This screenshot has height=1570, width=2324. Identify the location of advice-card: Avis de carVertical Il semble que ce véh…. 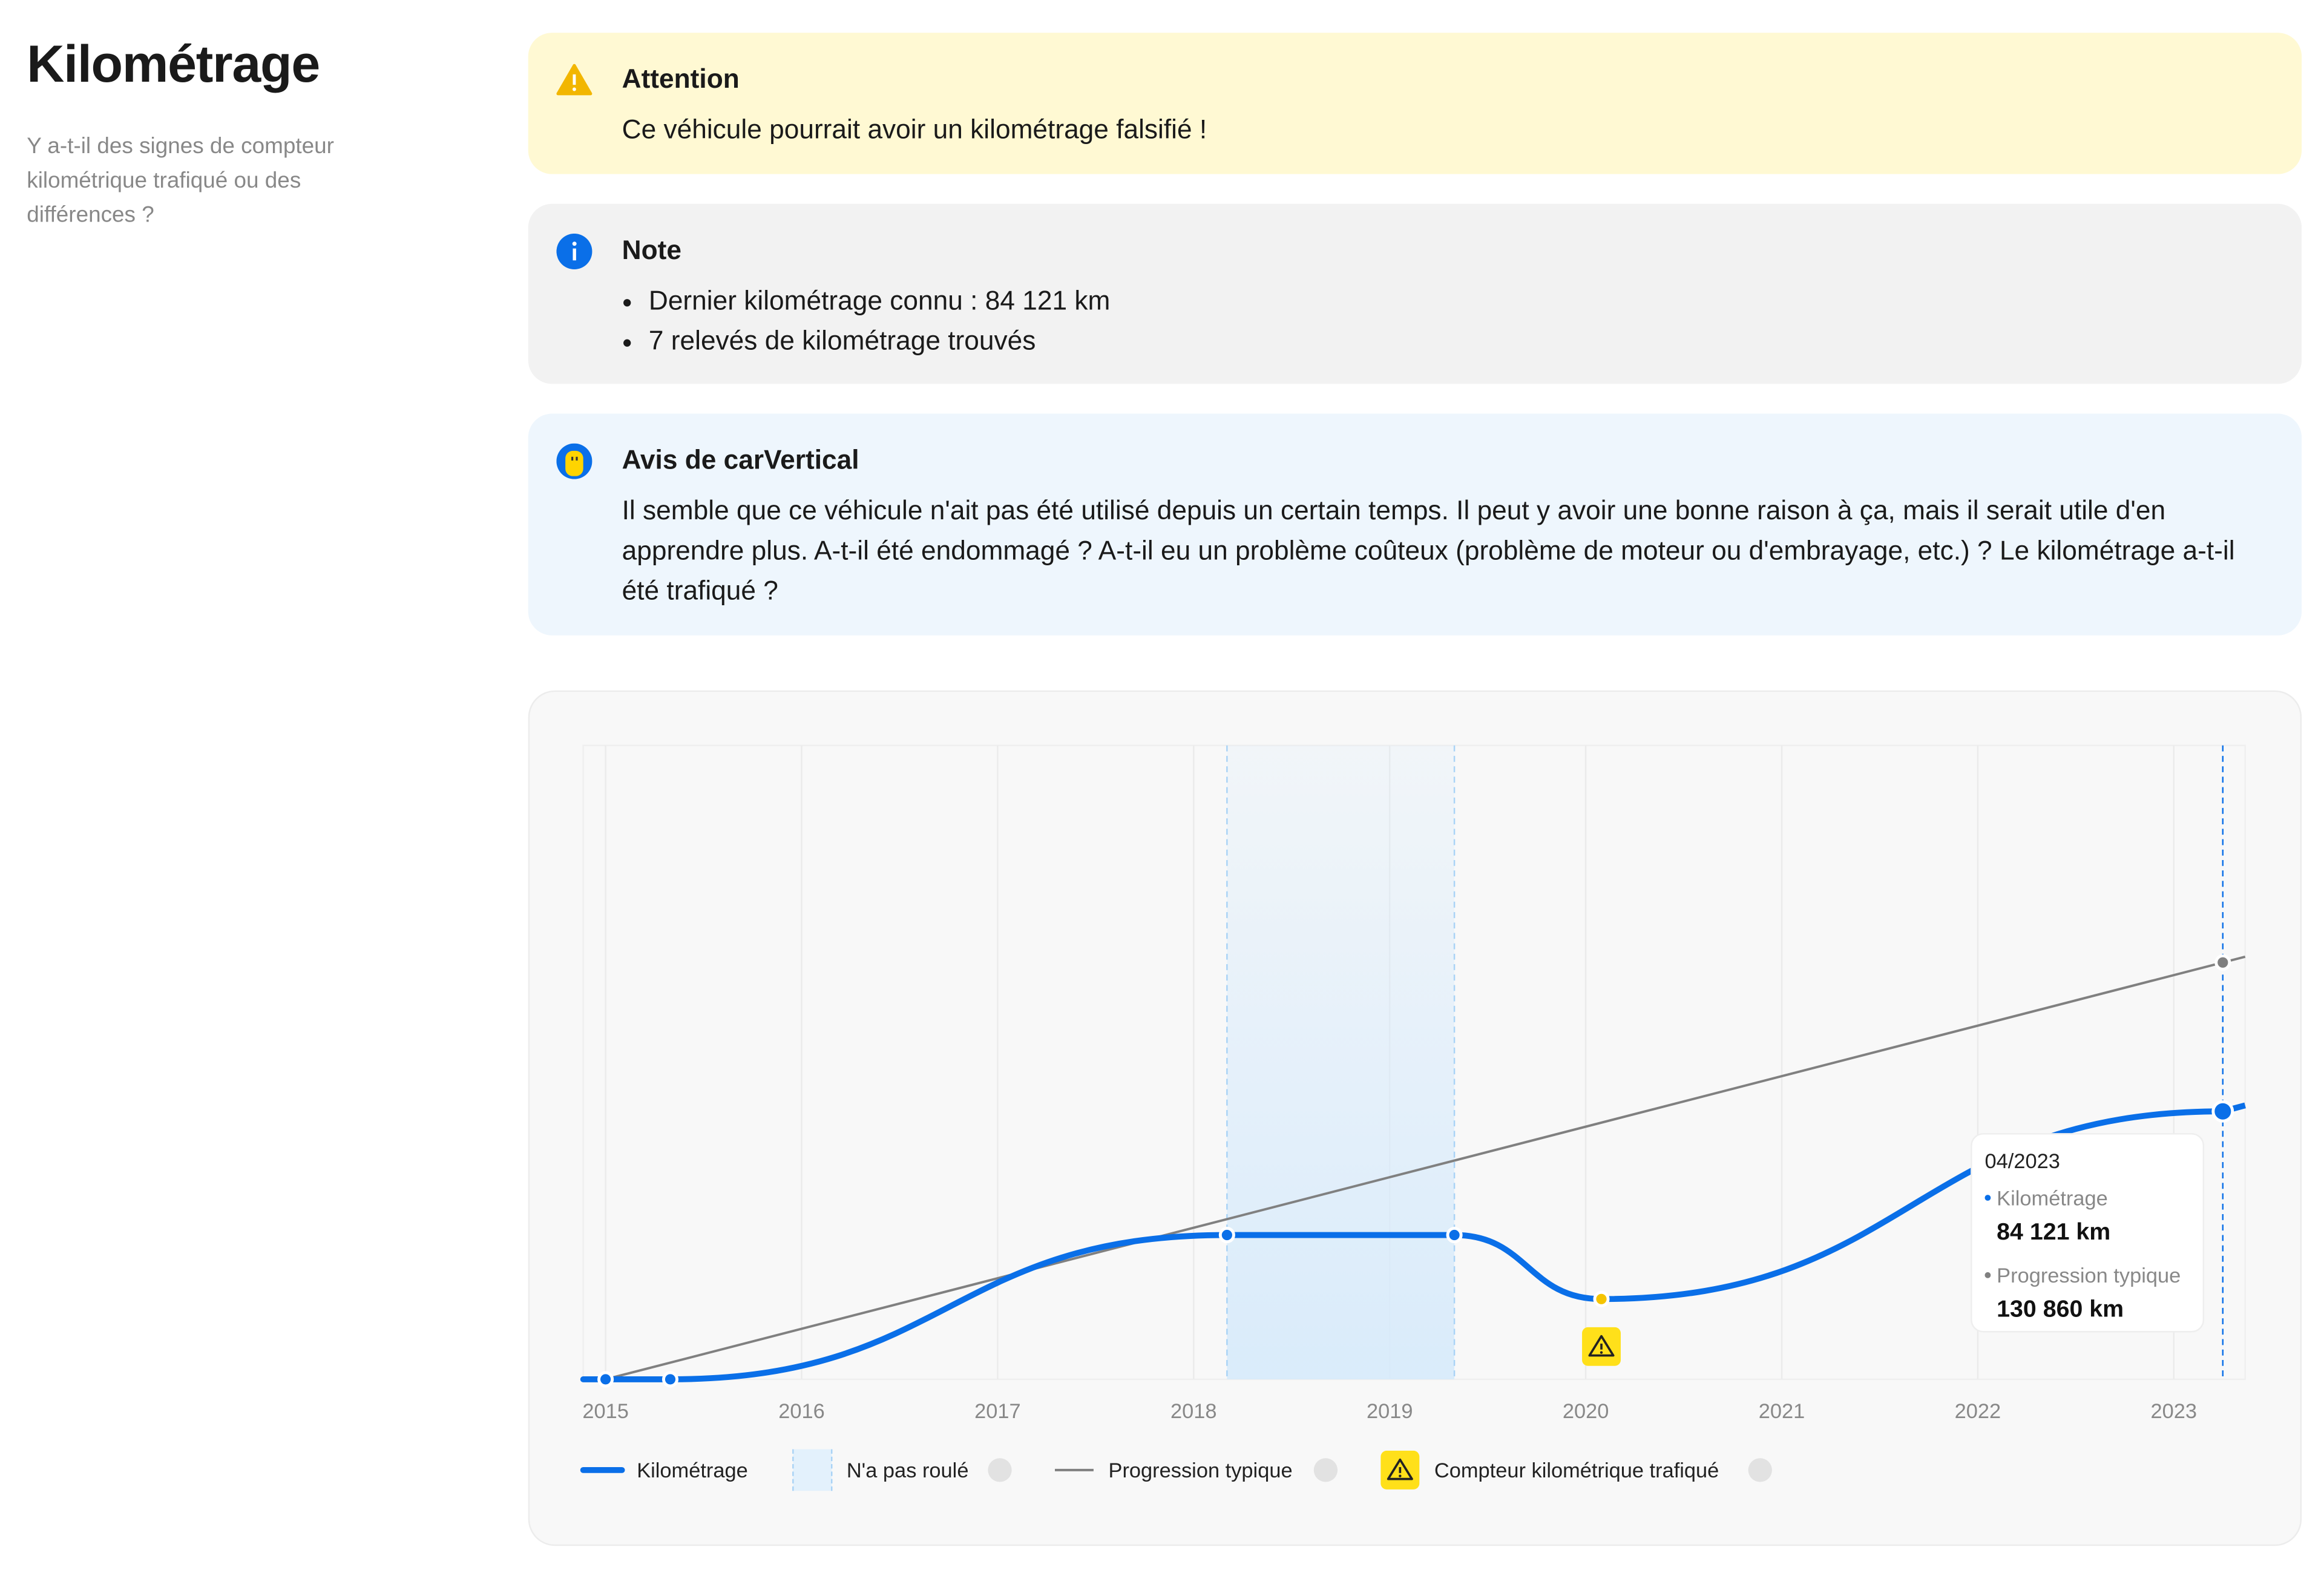
(1415, 524).